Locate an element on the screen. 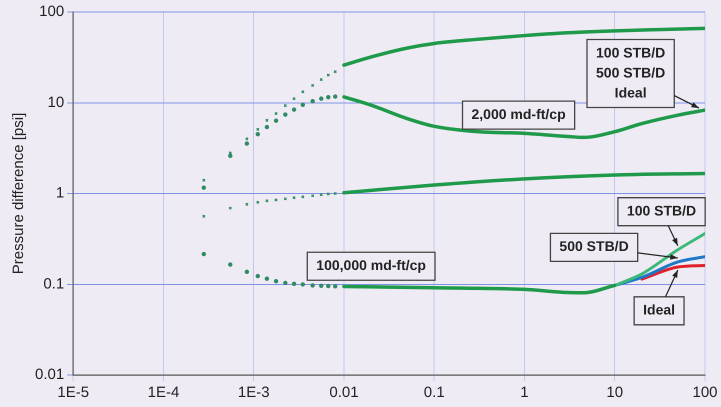 The height and width of the screenshot is (407, 721). annotation: 2,000 md-ft/cp is located at coordinates (519, 114).